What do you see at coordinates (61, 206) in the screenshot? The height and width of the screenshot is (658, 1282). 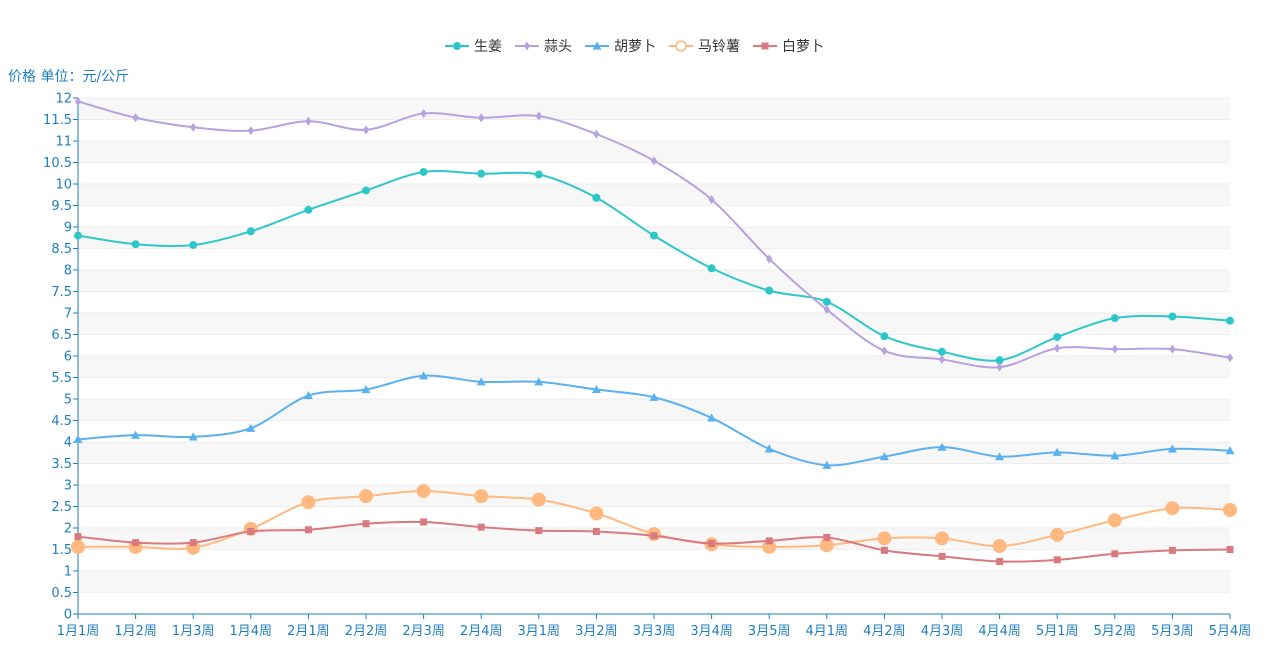 I see `y-tick-label: 9.5` at bounding box center [61, 206].